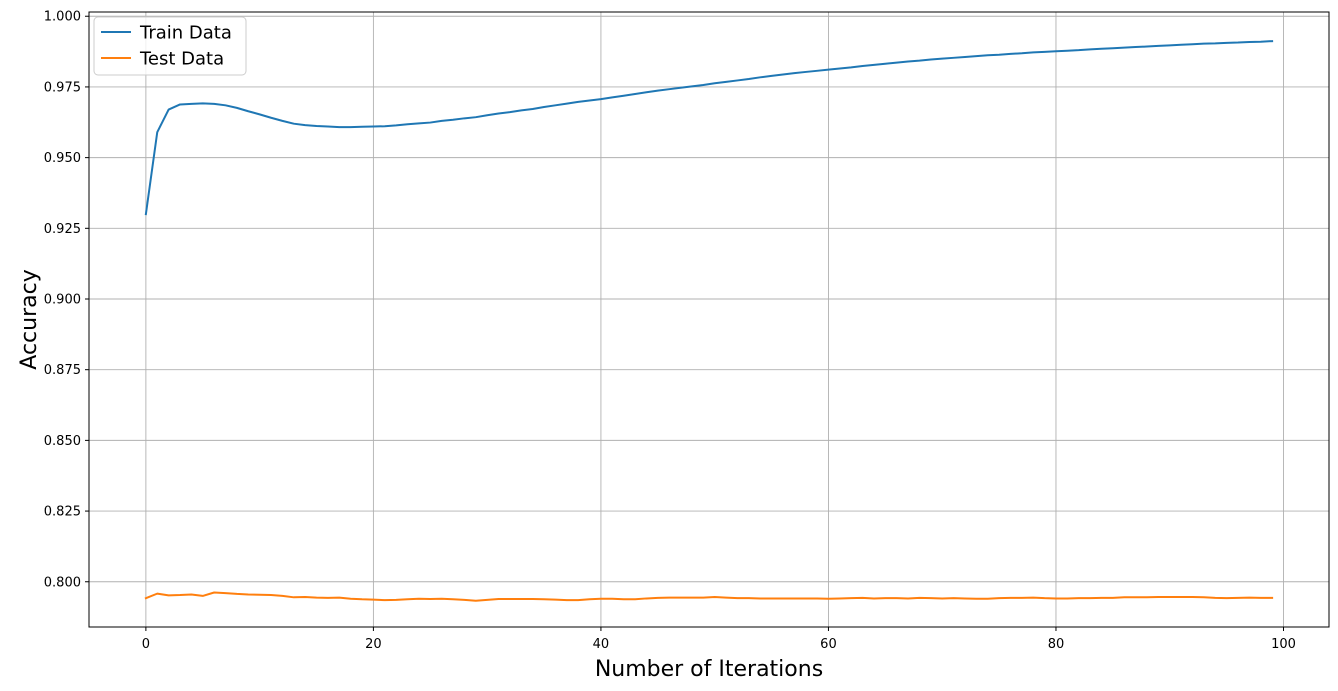 The height and width of the screenshot is (691, 1338). I want to click on y-tick-label: 0.875, so click(62, 370).